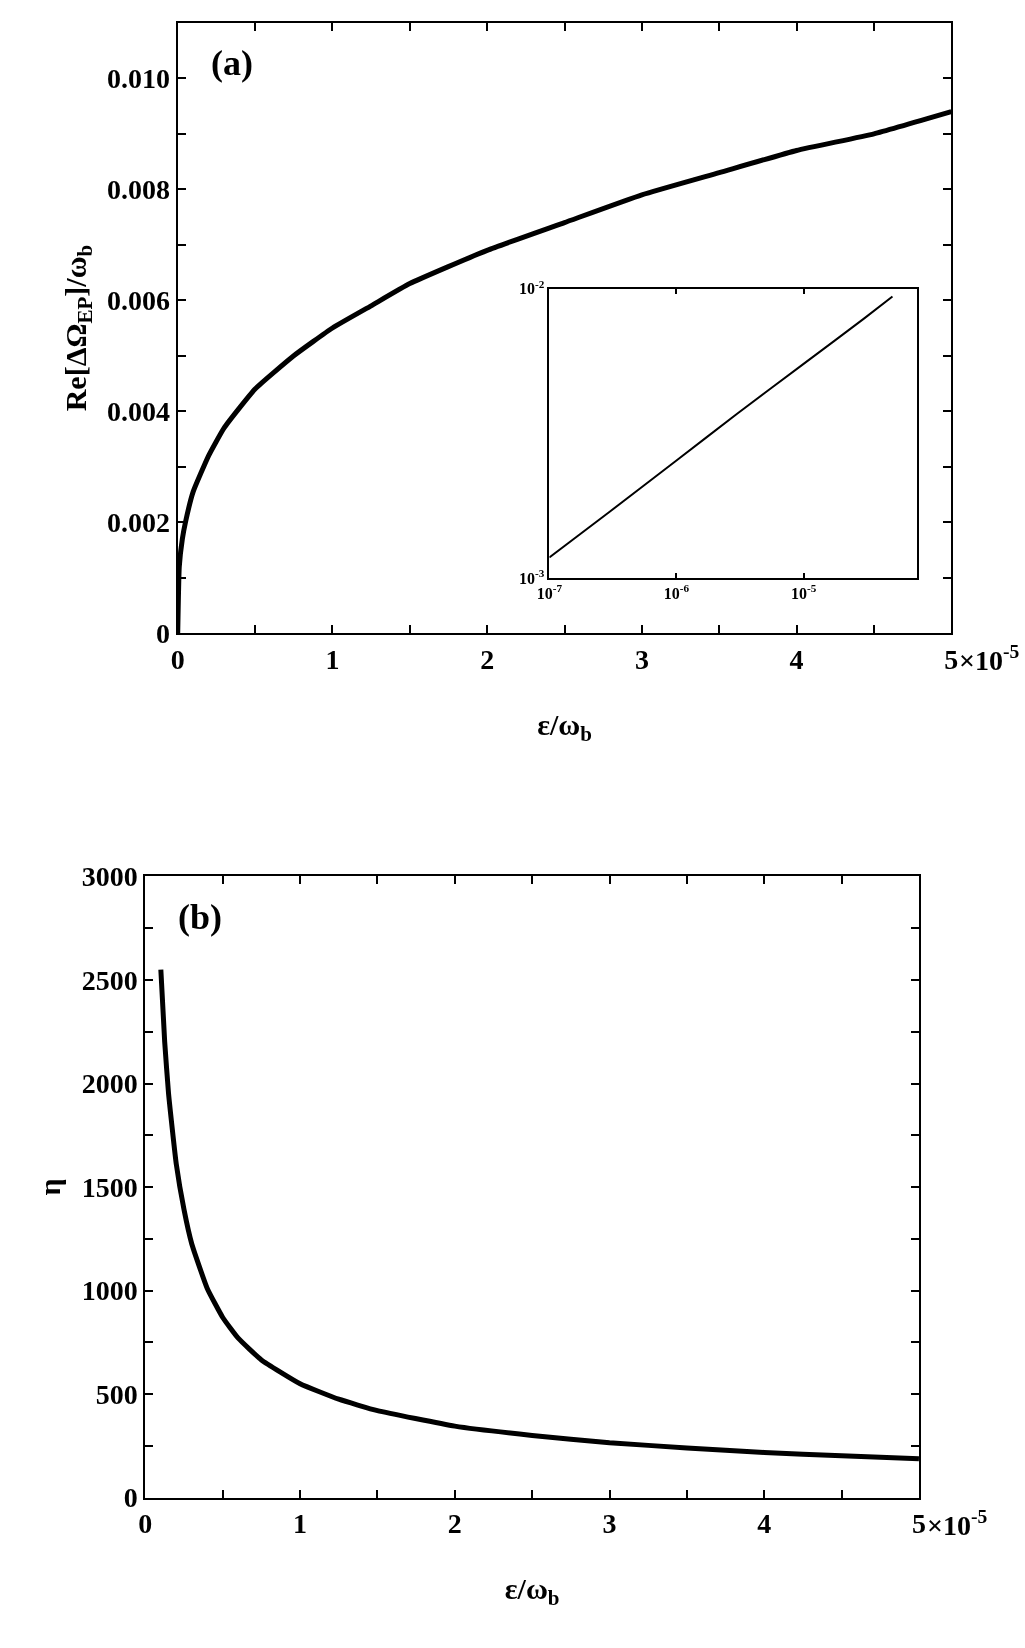 The width and height of the screenshot is (1025, 1648). I want to click on y-tick-label: 2500, so click(109, 980).